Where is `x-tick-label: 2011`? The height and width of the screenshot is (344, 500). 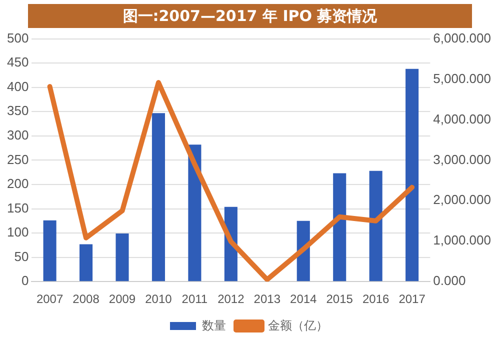 x-tick-label: 2011 is located at coordinates (195, 299).